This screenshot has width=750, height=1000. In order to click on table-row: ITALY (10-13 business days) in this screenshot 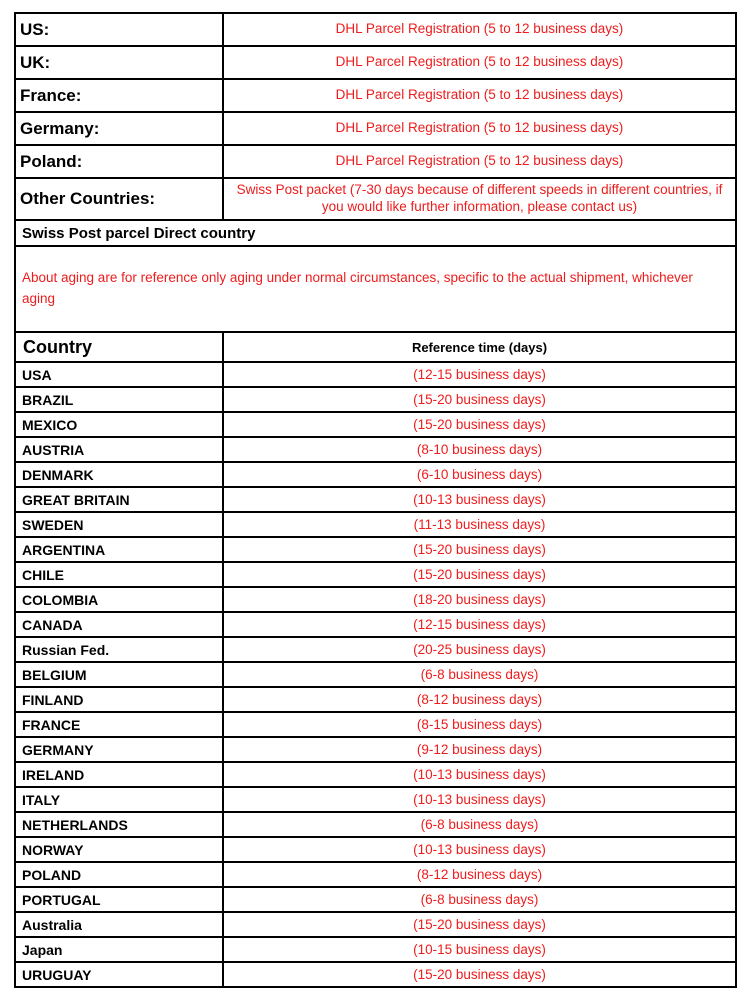, I will do `click(375, 799)`.